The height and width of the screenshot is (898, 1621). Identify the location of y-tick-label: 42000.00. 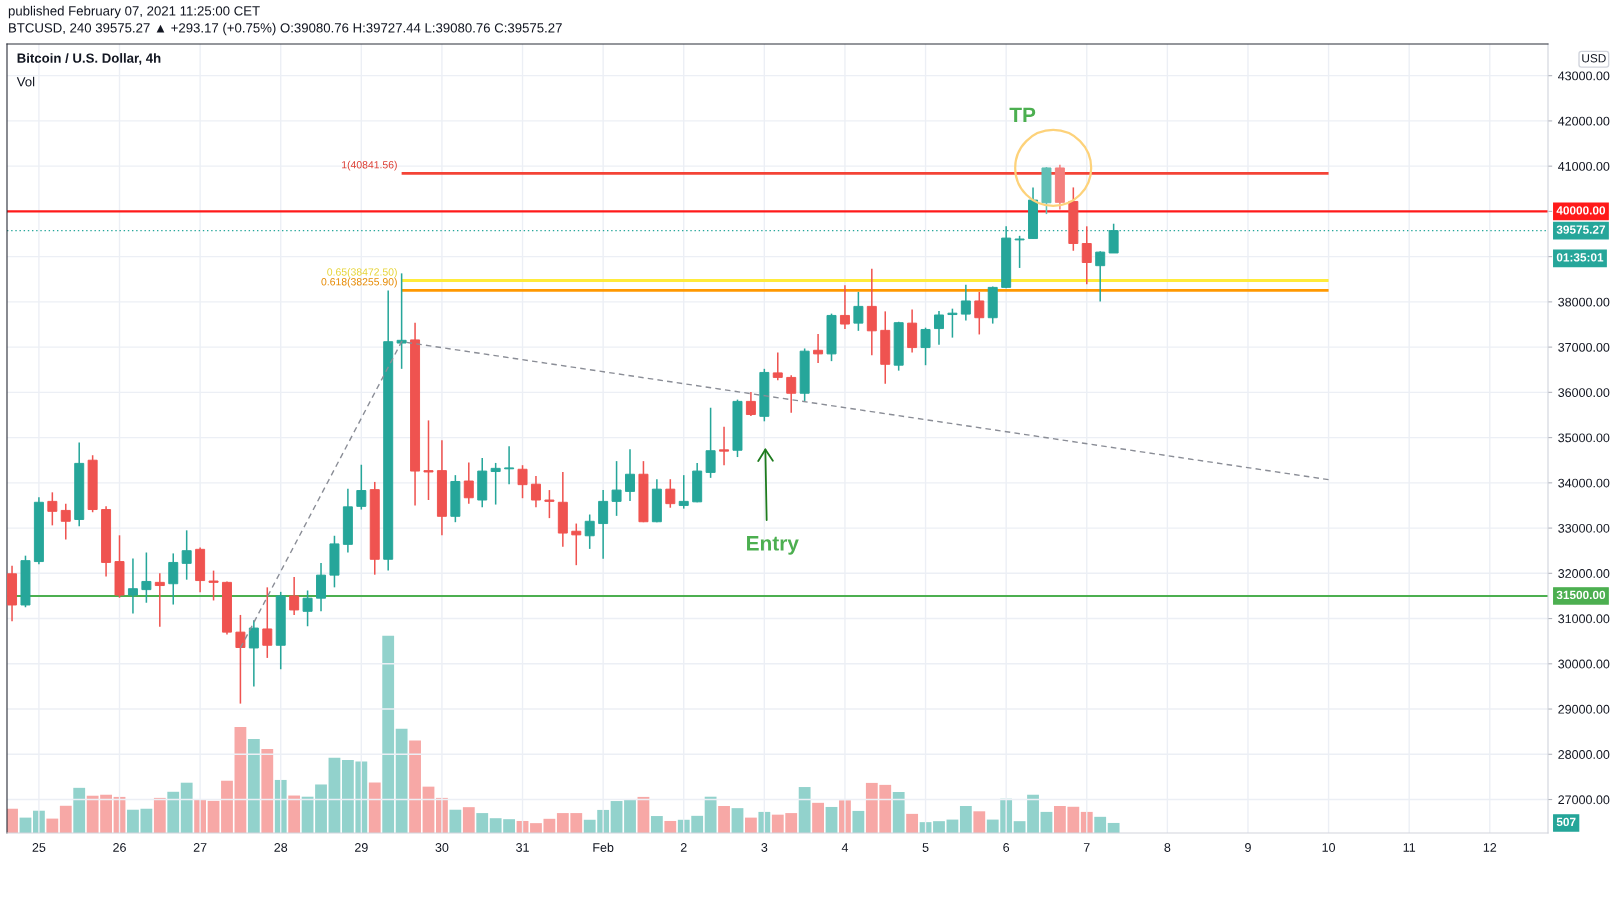
(1584, 121).